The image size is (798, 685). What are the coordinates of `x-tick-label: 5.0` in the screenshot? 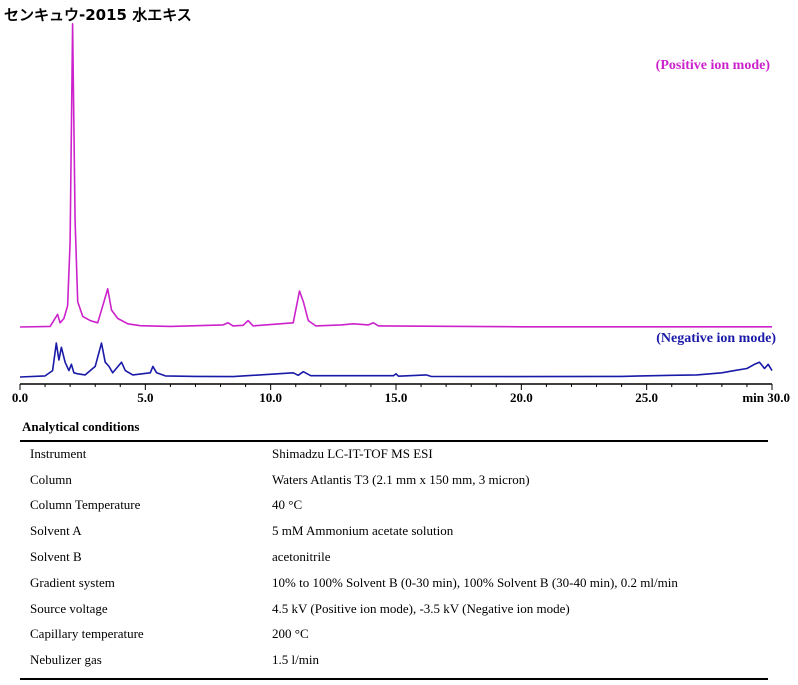 It's located at (145, 397).